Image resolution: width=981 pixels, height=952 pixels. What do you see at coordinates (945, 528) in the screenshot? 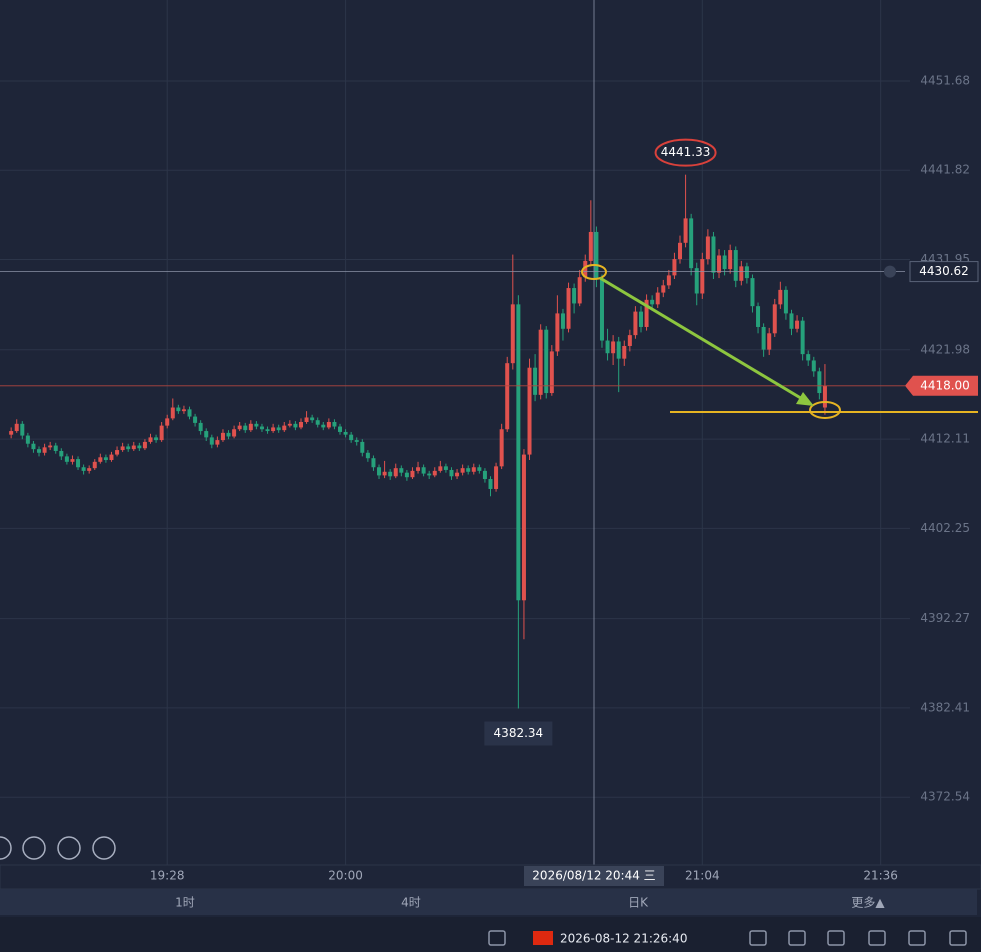
I see `y-tick-label: 4402.25` at bounding box center [945, 528].